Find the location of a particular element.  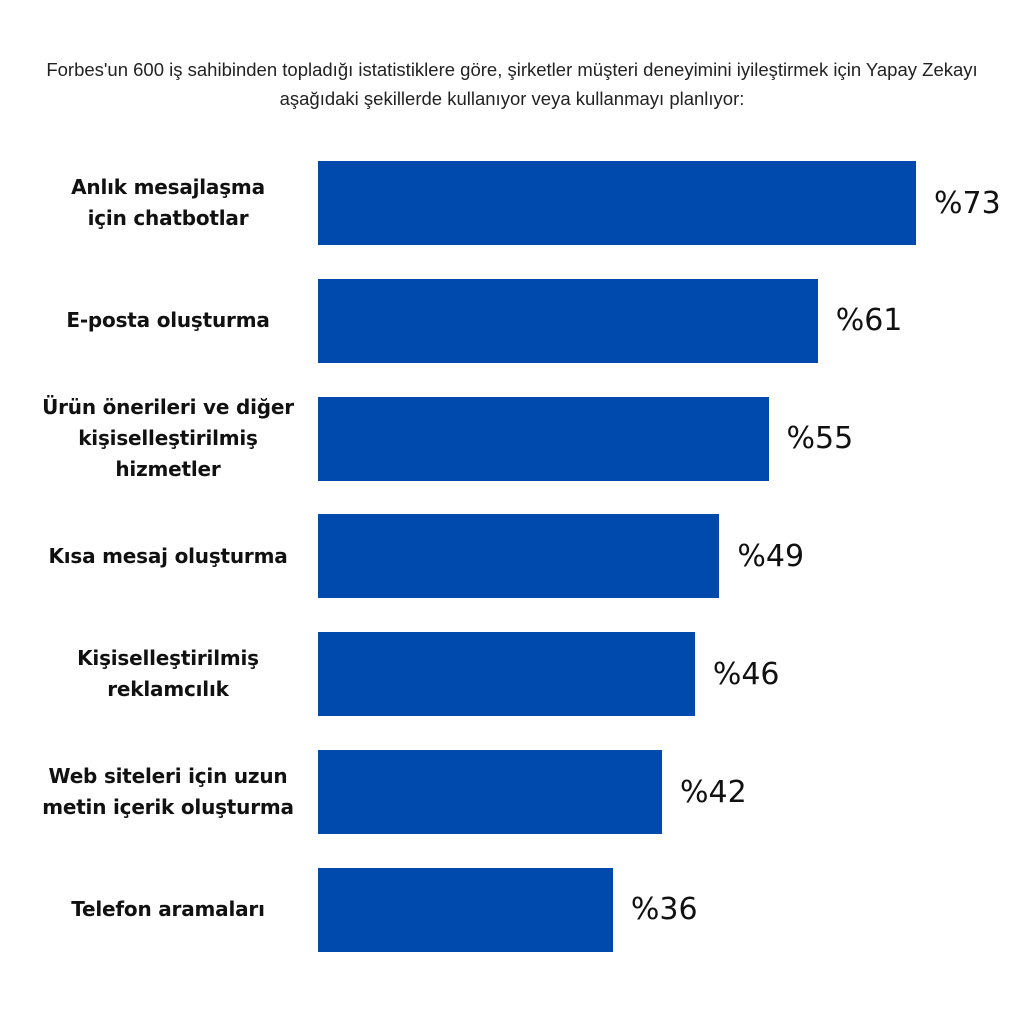

category-label: Telefon aramaları is located at coordinates (168, 909).